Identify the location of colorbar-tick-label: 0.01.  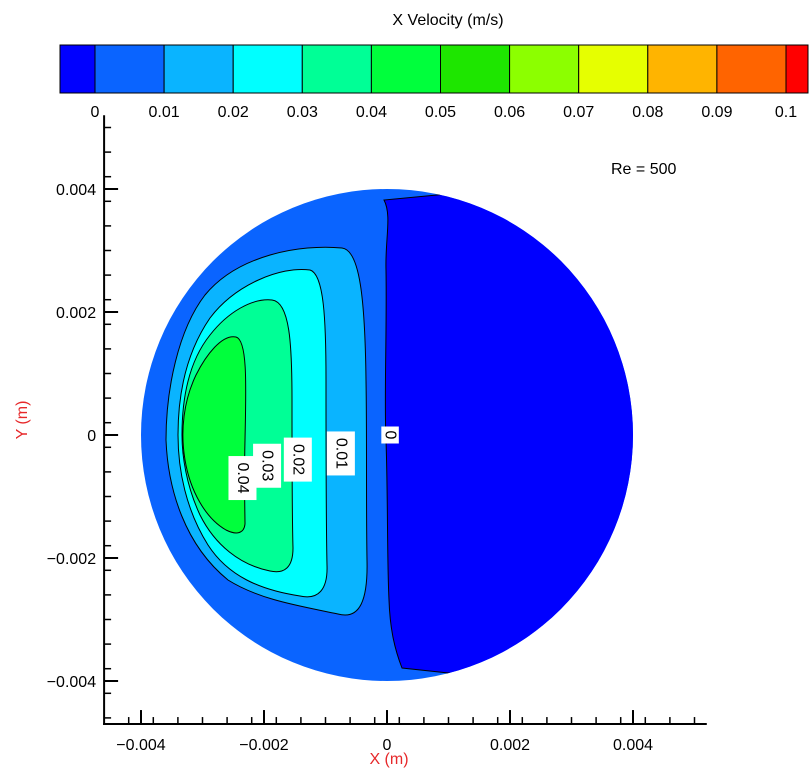
(164, 112).